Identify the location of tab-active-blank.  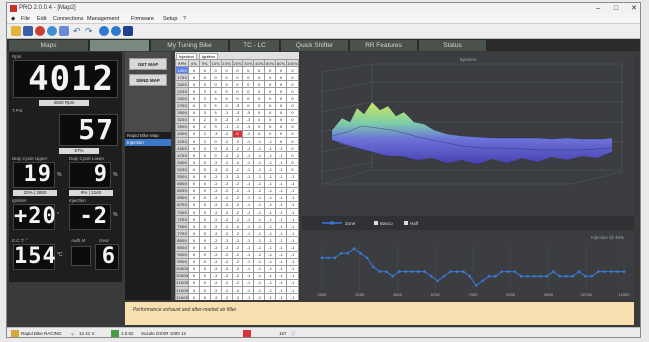
(120, 45).